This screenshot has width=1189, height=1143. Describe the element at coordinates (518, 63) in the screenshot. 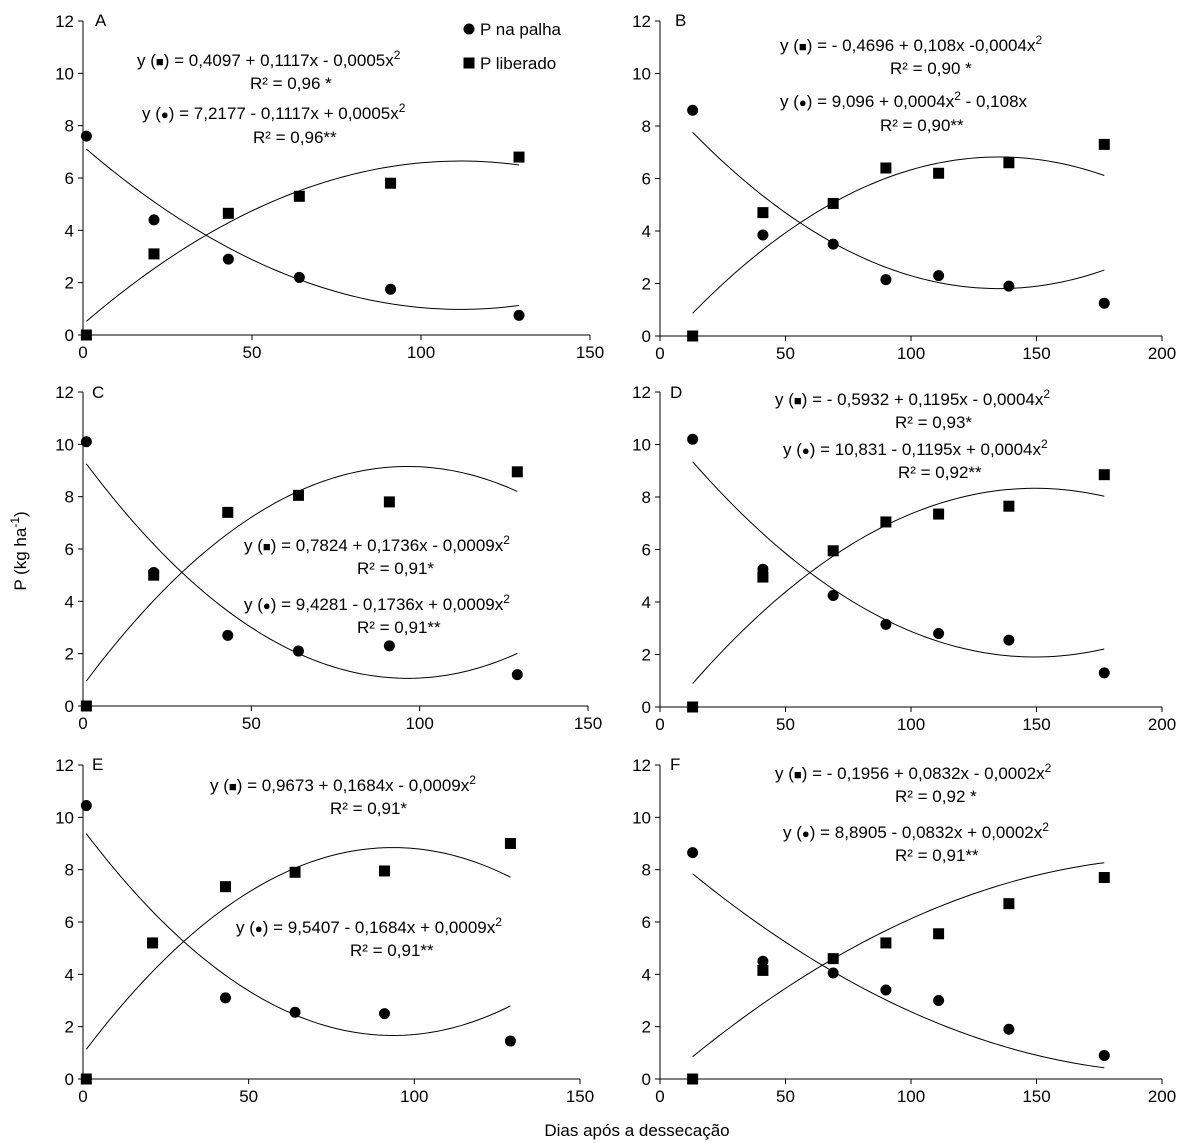

I see `legend-label-p-liberado: P liberado` at that location.